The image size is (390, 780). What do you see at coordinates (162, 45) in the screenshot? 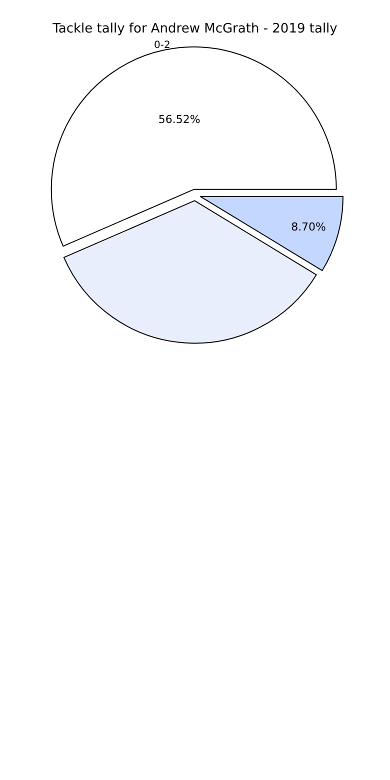
I see `slice-label: 0-2` at bounding box center [162, 45].